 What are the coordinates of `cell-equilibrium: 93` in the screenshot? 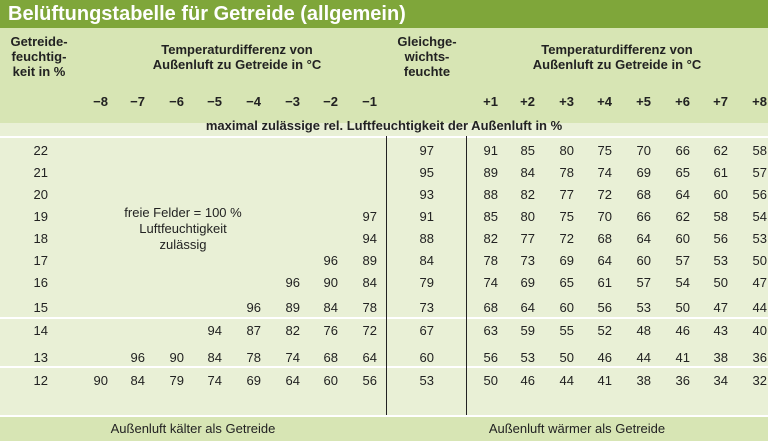 It's located at (426, 194).